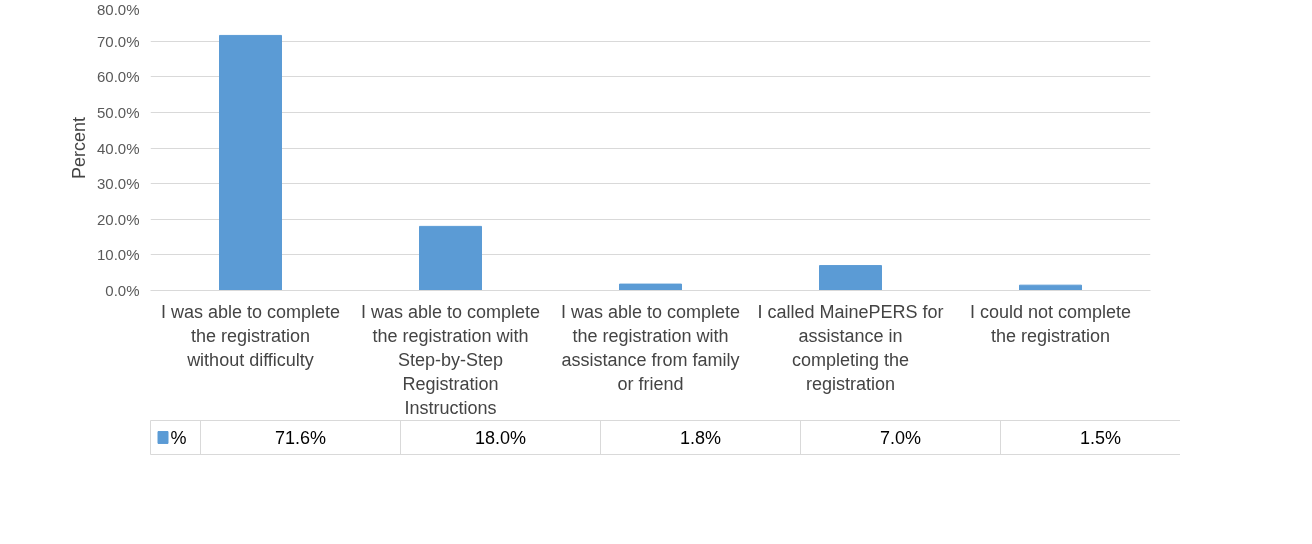  What do you see at coordinates (118, 219) in the screenshot?
I see `y-tick-label: 20.0%` at bounding box center [118, 219].